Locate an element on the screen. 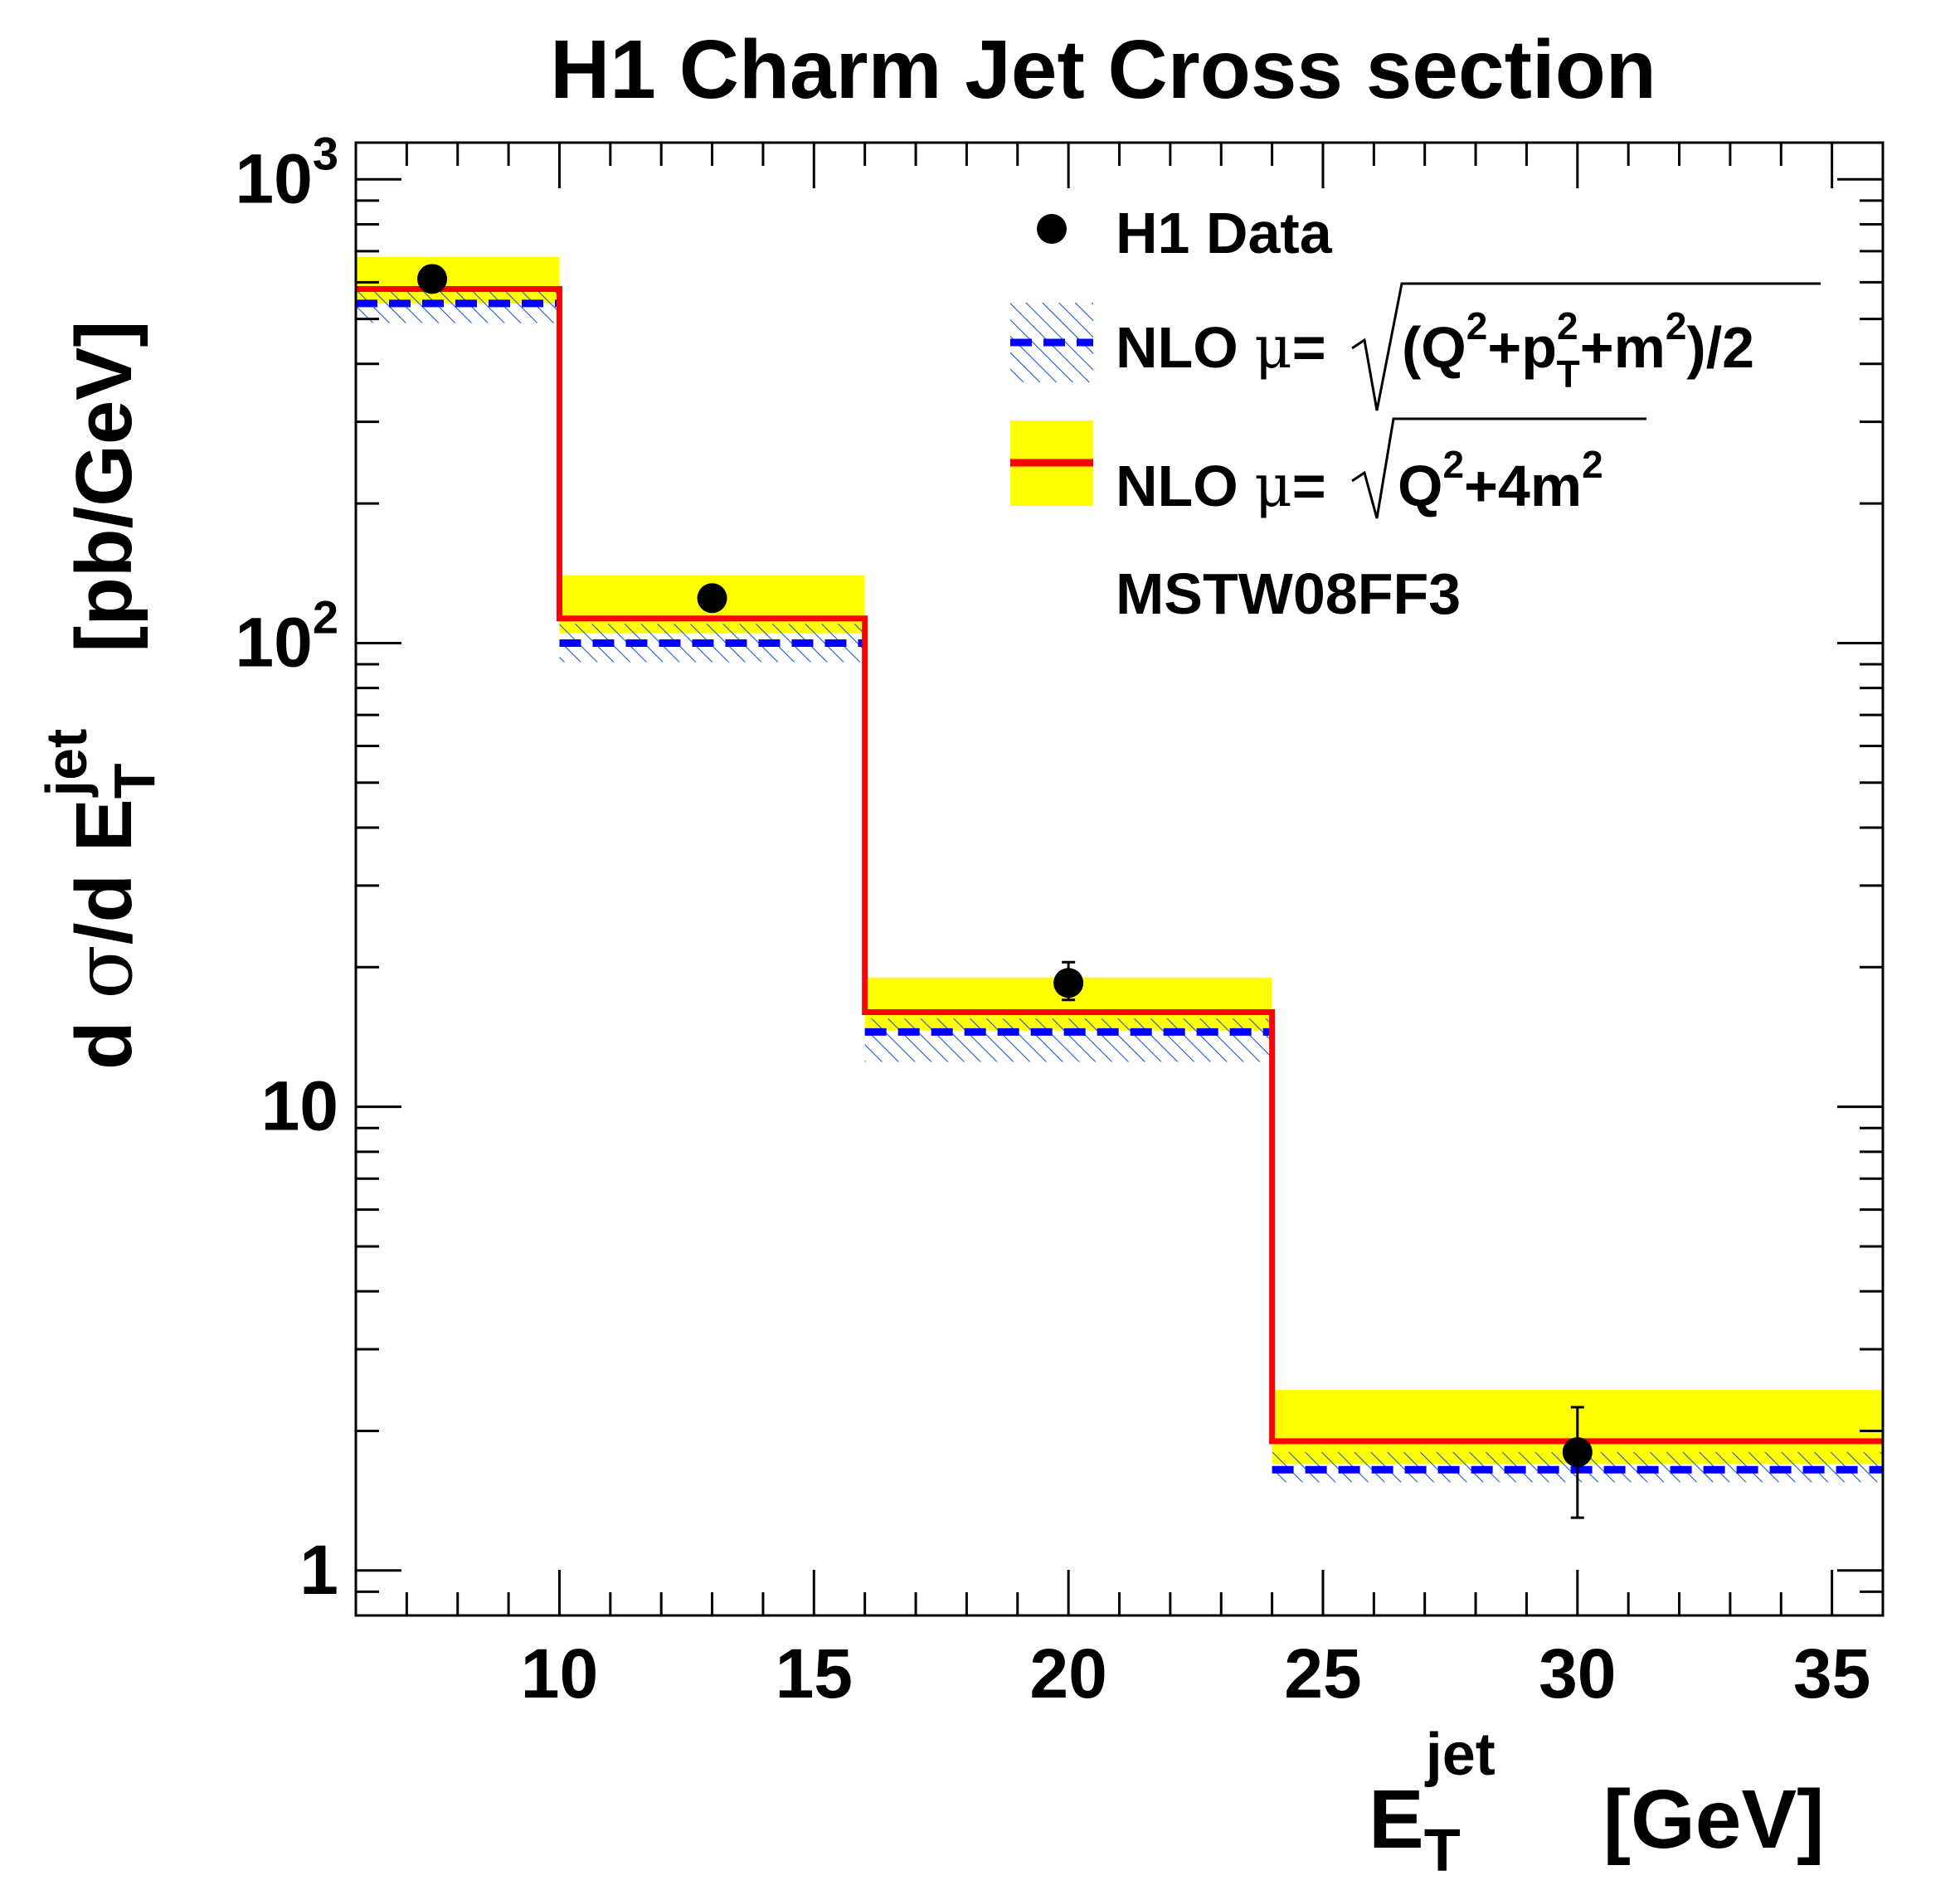 This screenshot has height=1880, width=1960. y-tick-label-1000: 10³ is located at coordinates (286, 172).